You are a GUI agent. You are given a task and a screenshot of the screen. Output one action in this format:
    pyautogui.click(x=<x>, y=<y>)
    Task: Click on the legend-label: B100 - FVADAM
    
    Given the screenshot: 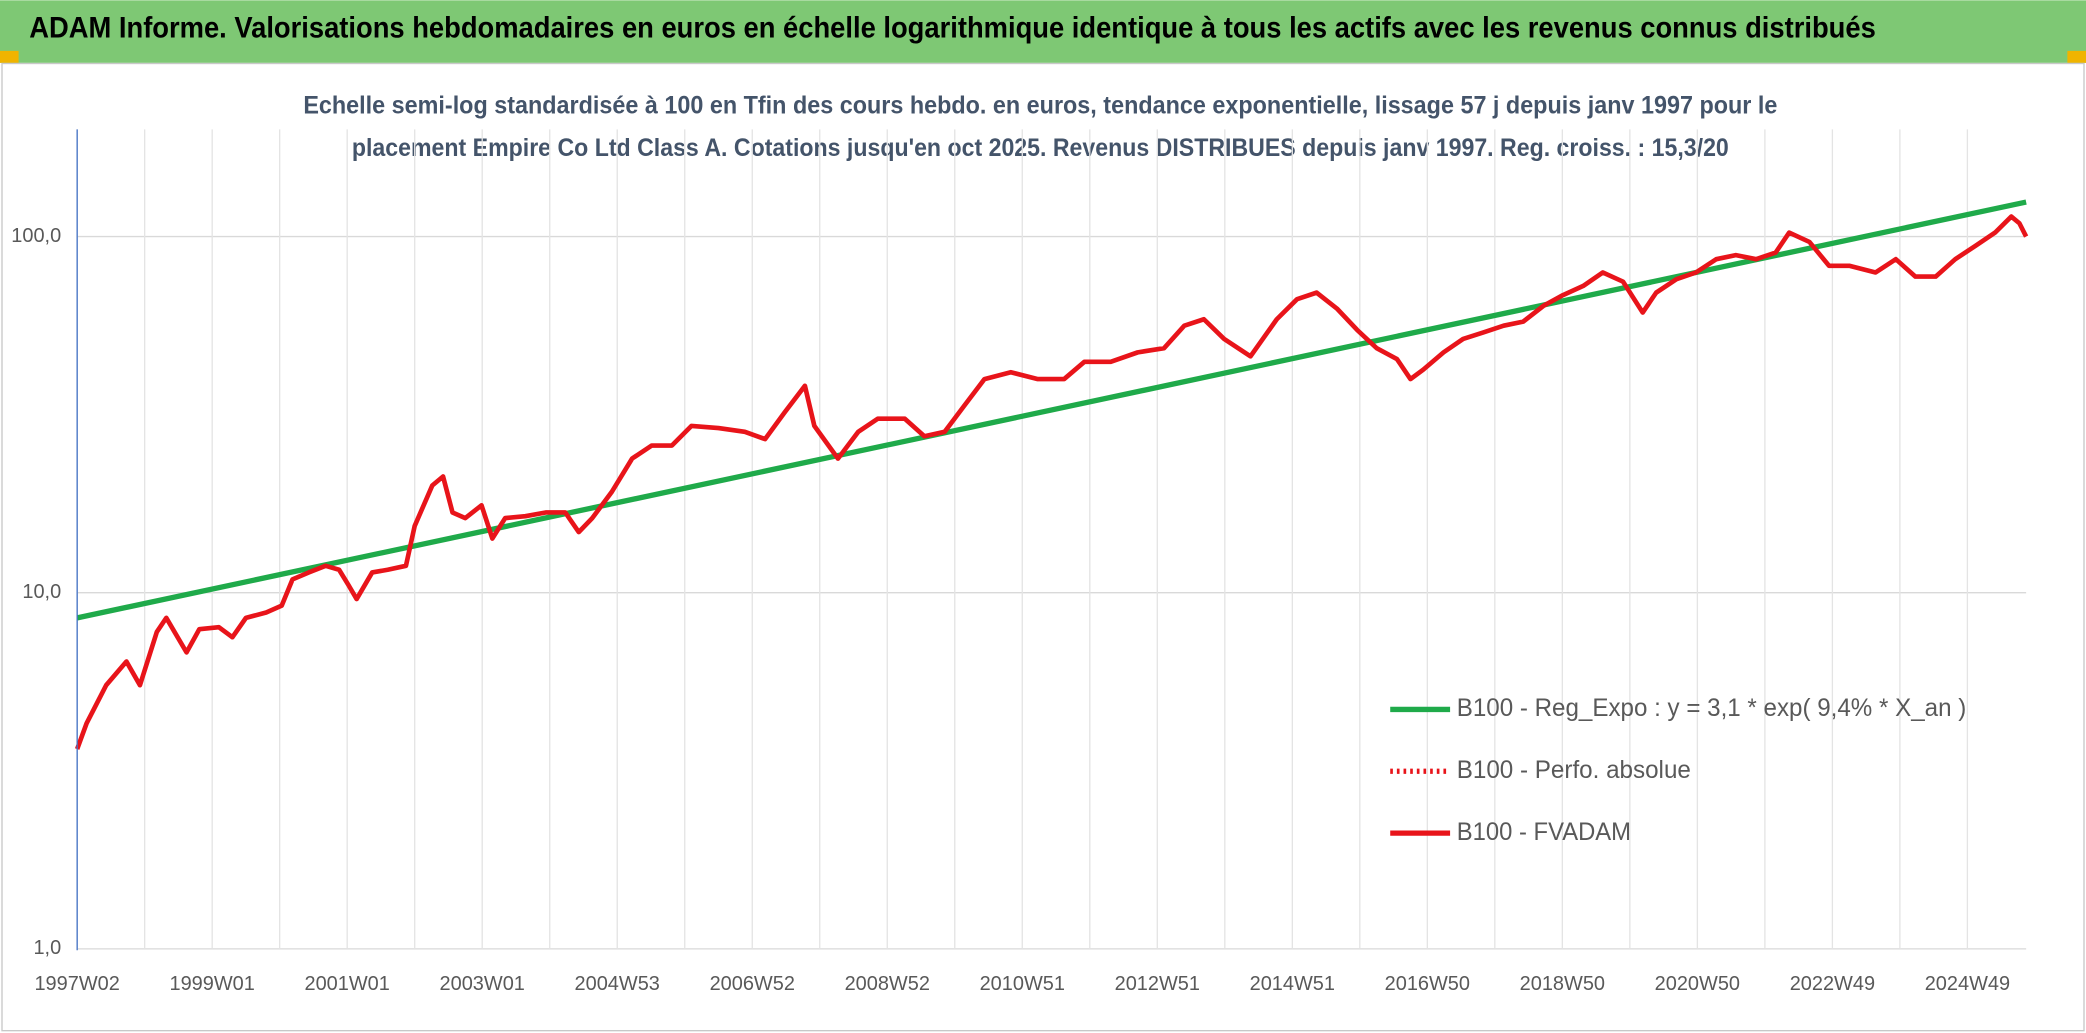 What is the action you would take?
    pyautogui.click(x=1544, y=832)
    